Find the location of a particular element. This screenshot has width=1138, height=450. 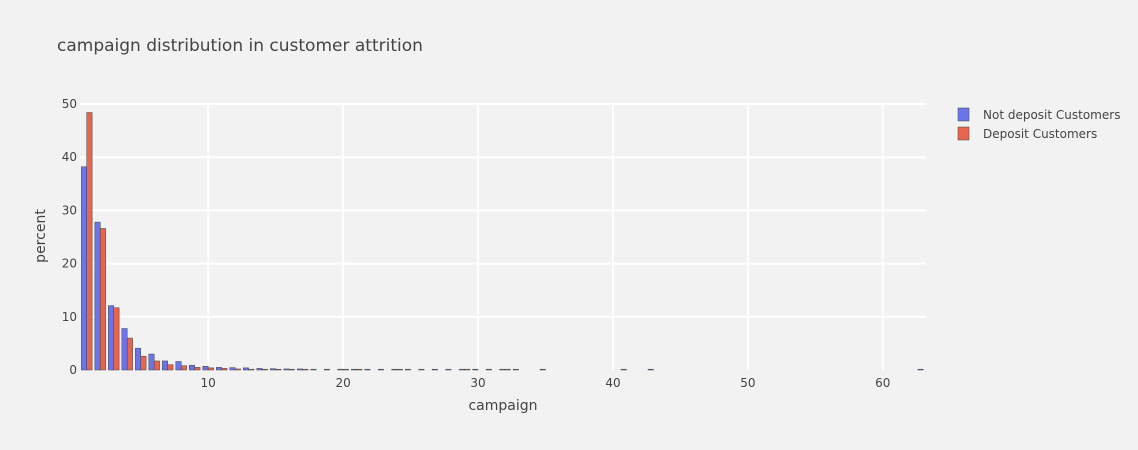

legend: Not deposit Customers Deposit Customers is located at coordinates (1038, 124).